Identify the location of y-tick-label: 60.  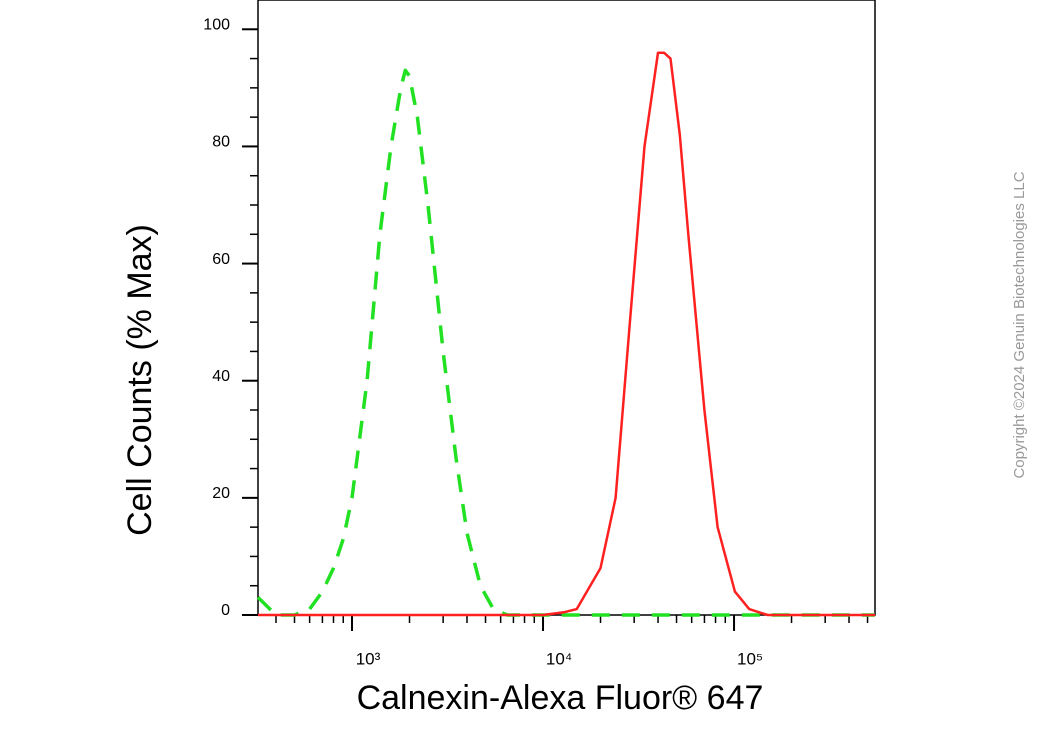
(221, 259).